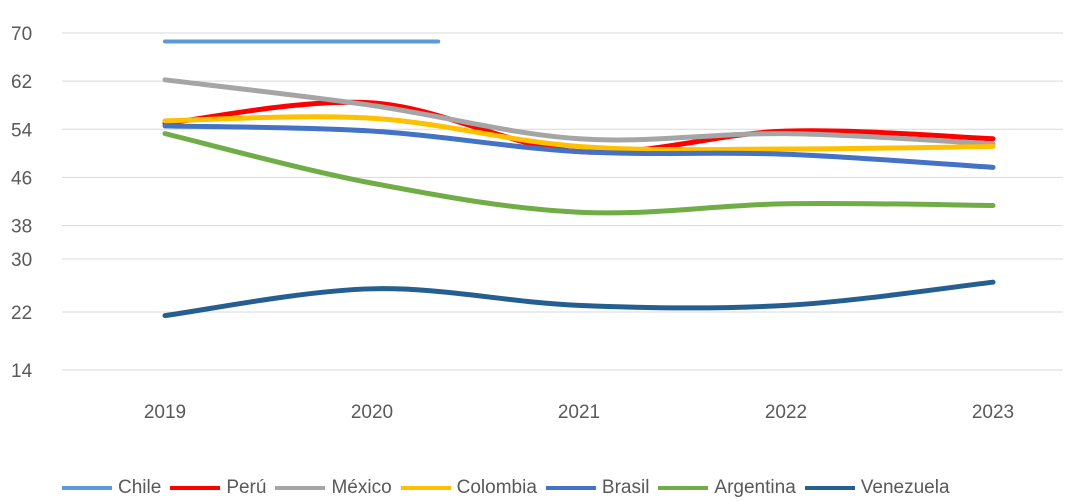 This screenshot has width=1090, height=501. I want to click on y-tick-label: 70, so click(21, 34).